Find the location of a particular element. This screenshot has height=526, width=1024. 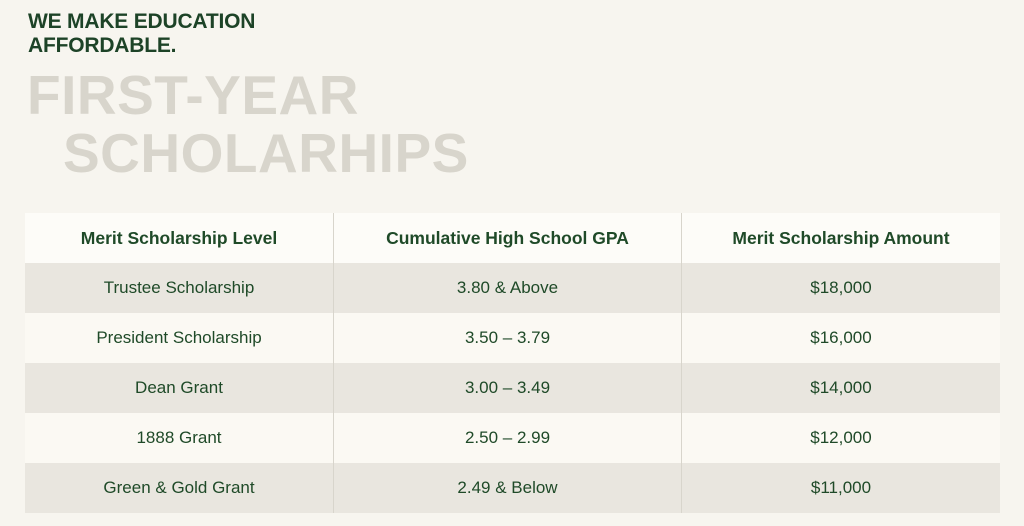

cell-gpa-range: 3.80 & Above is located at coordinates (507, 288).